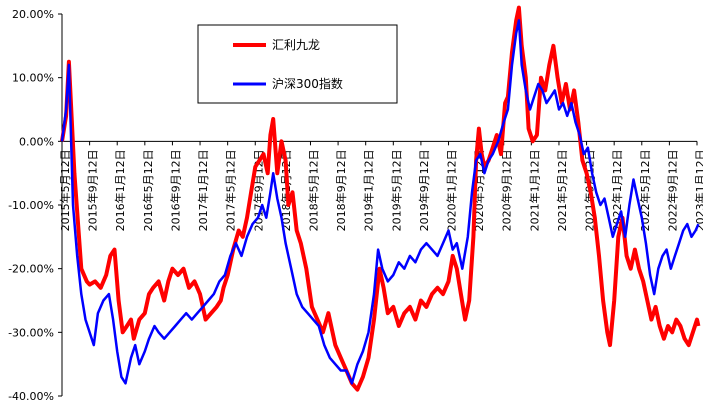 Image resolution: width=703 pixels, height=403 pixels. What do you see at coordinates (424, 190) in the screenshot?
I see `x-tick-label: 2019年9月12日` at bounding box center [424, 190].